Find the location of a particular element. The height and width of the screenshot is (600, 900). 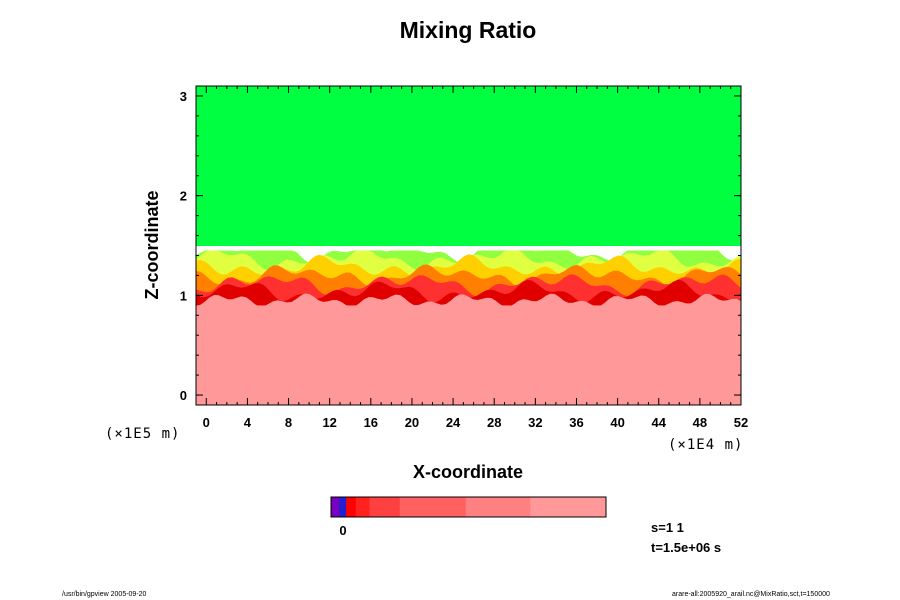

lower-region-edge is located at coordinates (468, 349).